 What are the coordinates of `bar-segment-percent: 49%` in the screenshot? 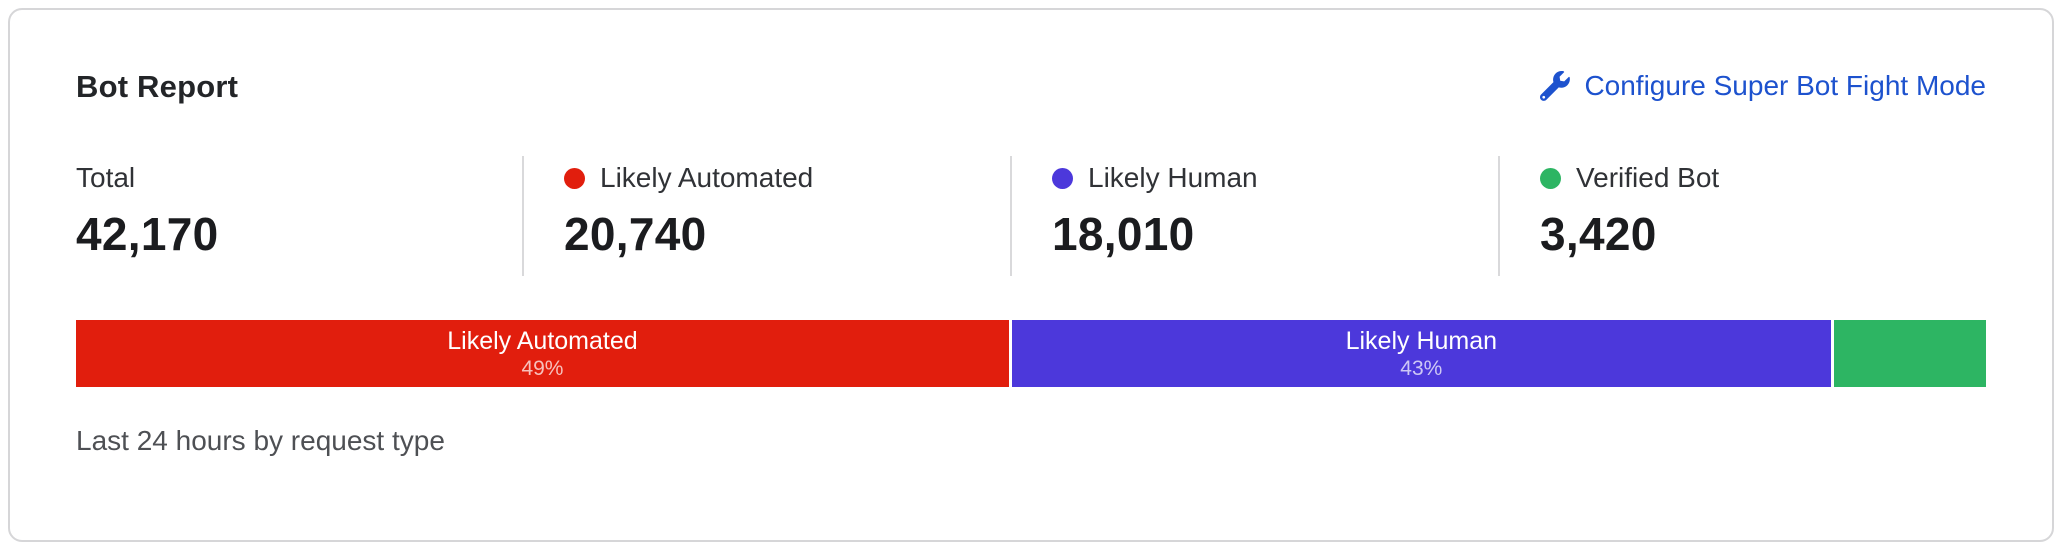 It's located at (542, 368).